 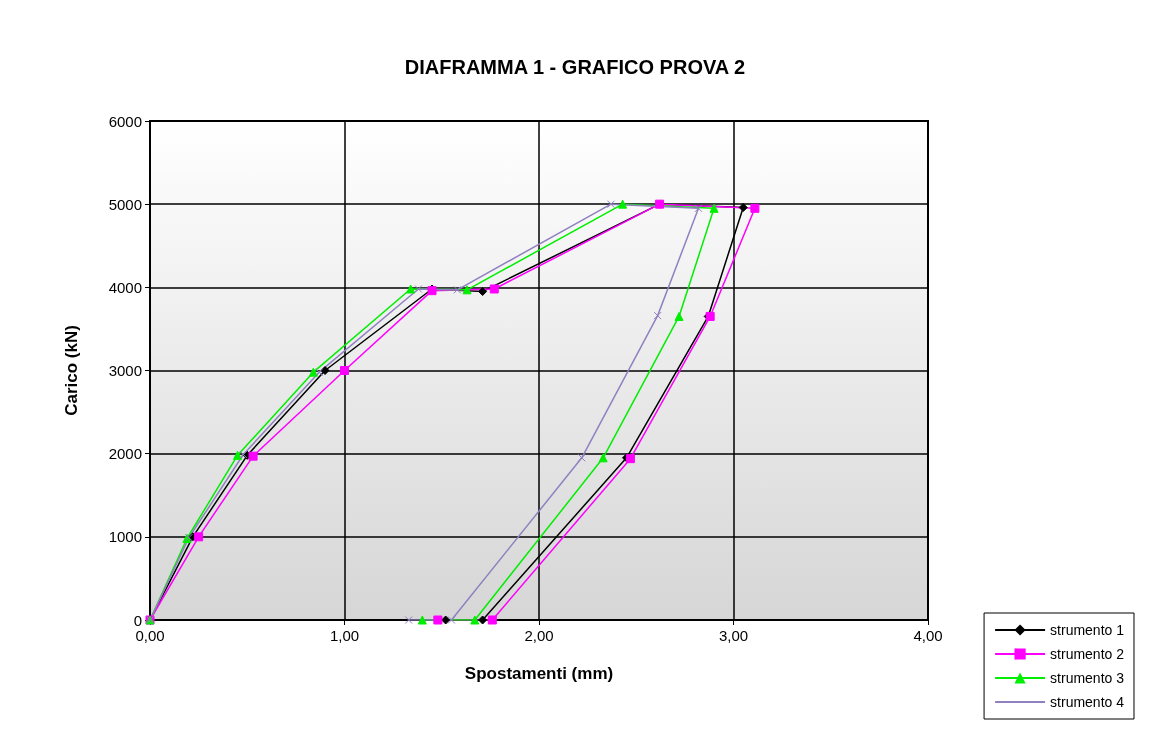 I want to click on y-tick-label: 1000, so click(x=125, y=537).